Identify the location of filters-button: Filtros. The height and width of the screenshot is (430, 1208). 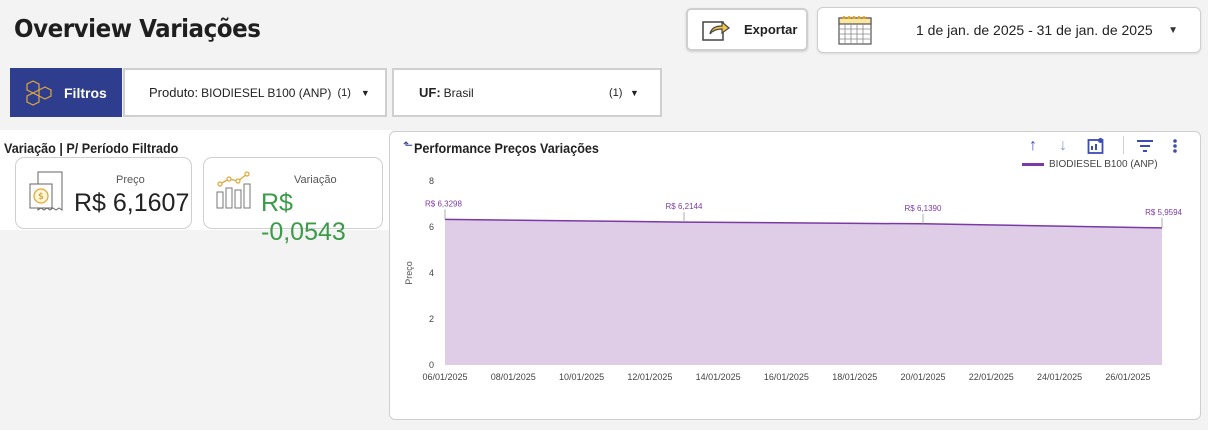
(66, 92).